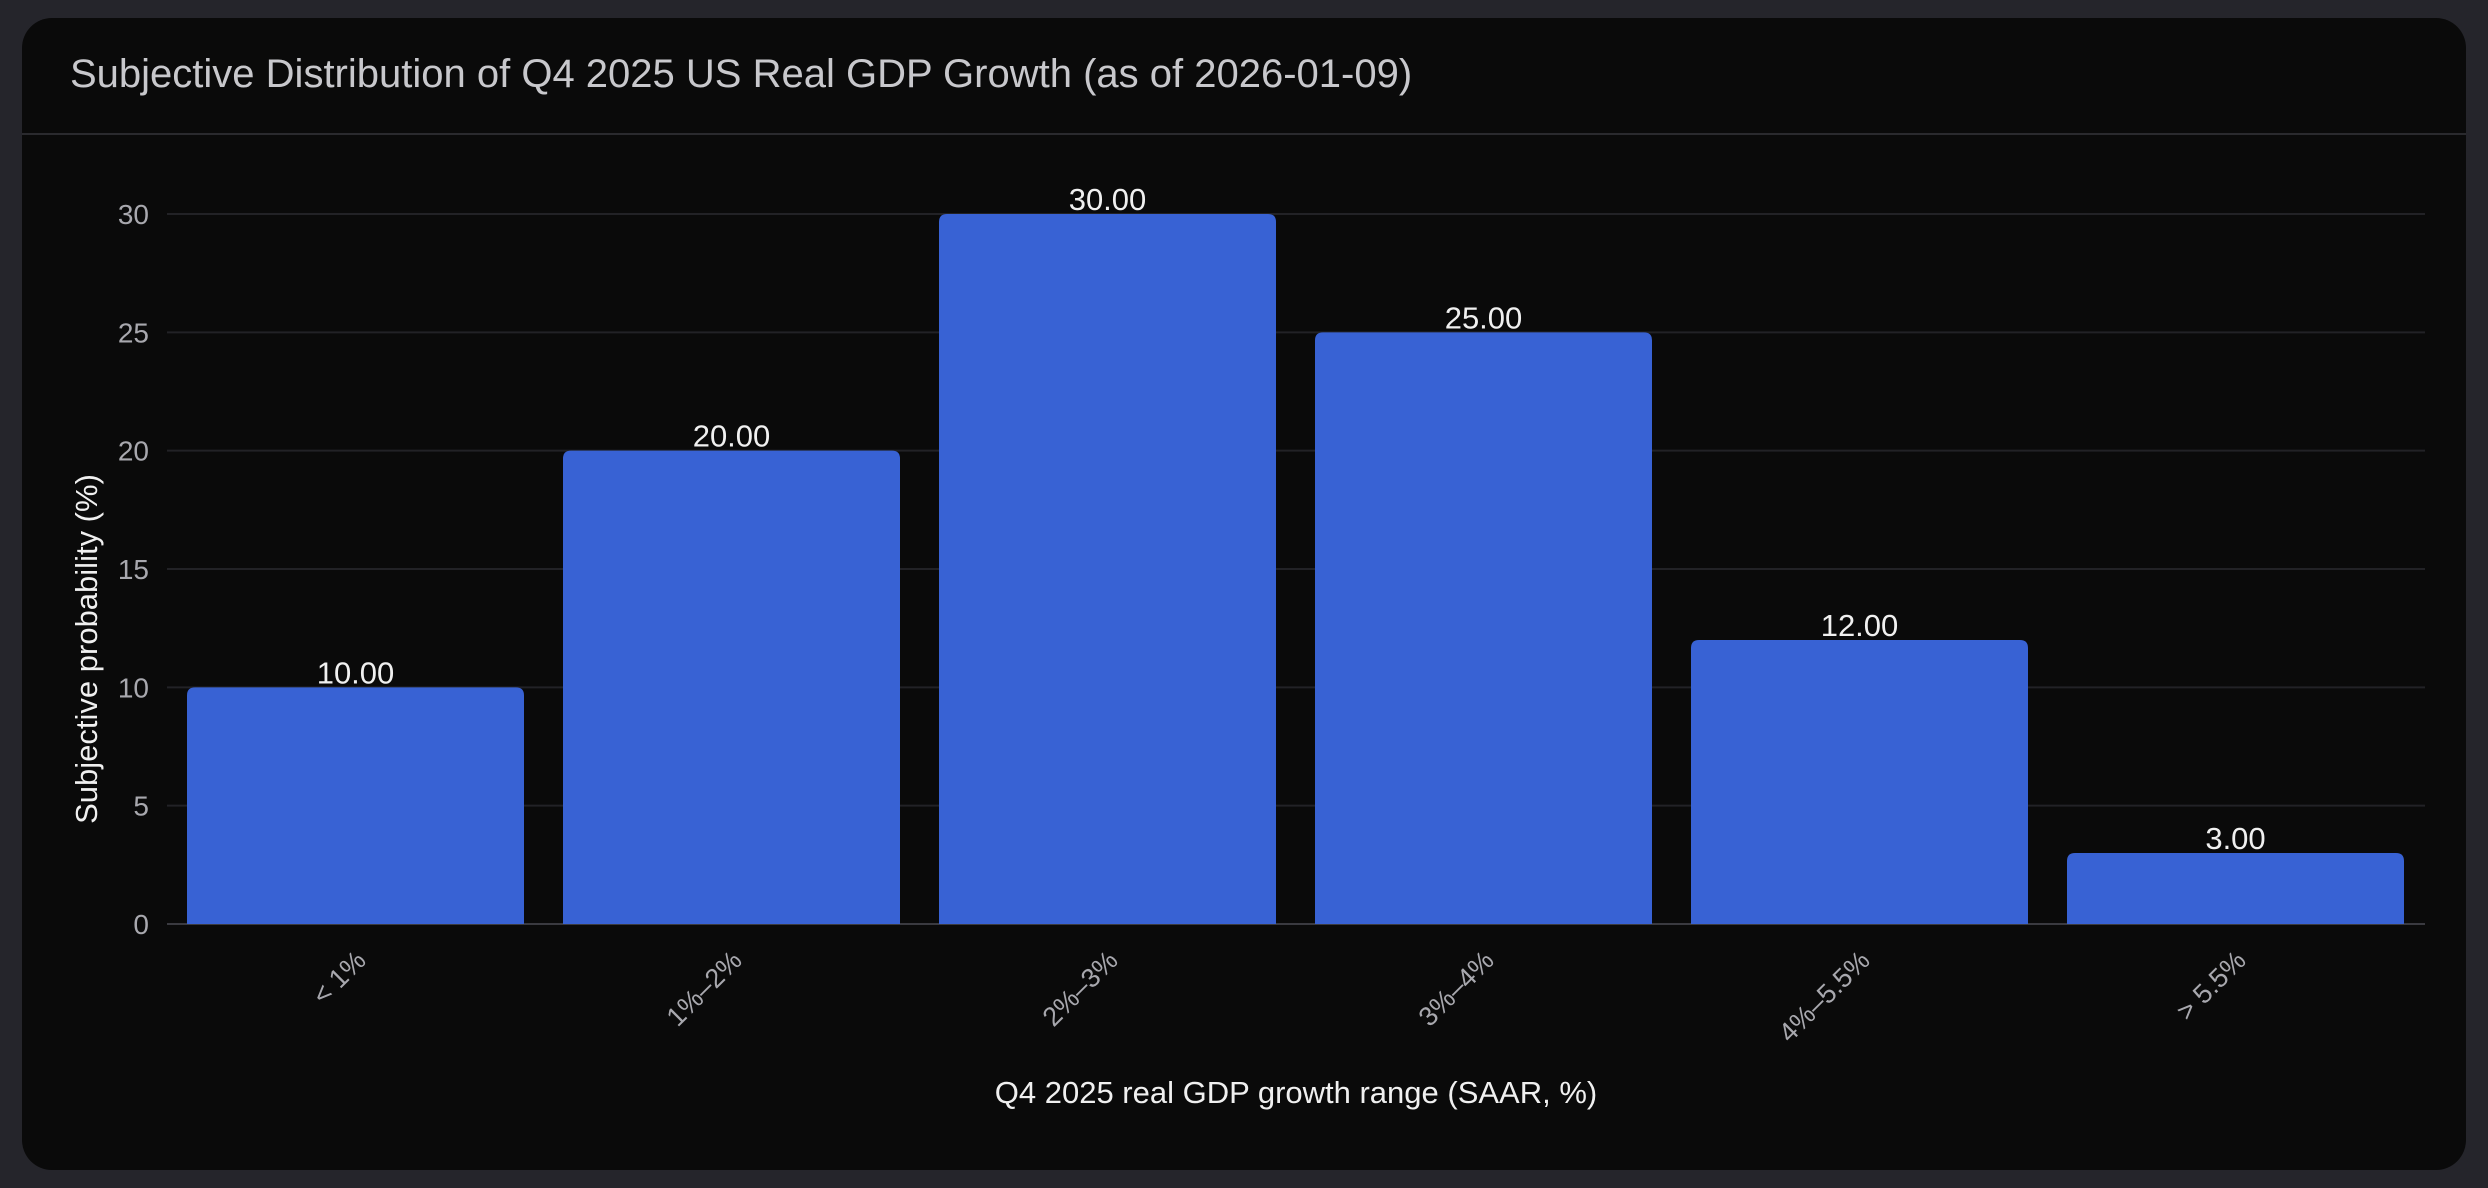  What do you see at coordinates (133, 569) in the screenshot?
I see `y-tick-label: 15` at bounding box center [133, 569].